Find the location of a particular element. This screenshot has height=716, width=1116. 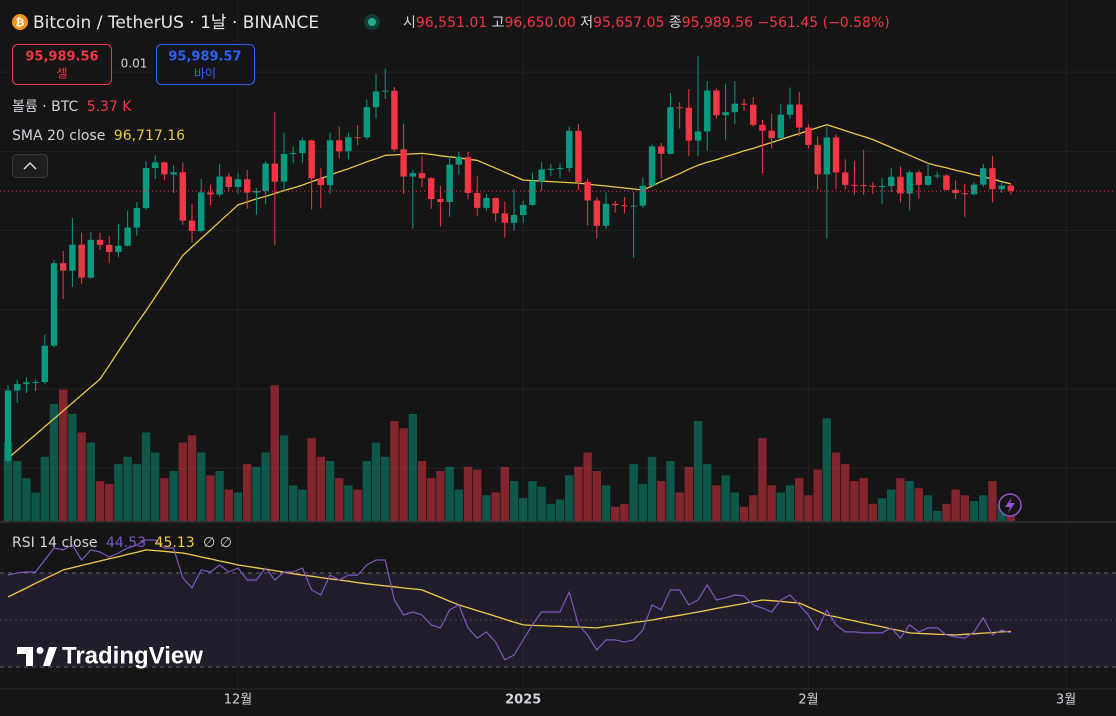

collapse-legend-button is located at coordinates (30, 166).